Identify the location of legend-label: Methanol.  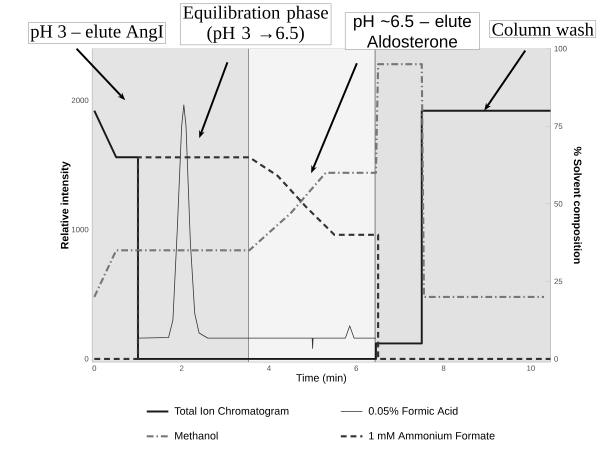
(196, 436).